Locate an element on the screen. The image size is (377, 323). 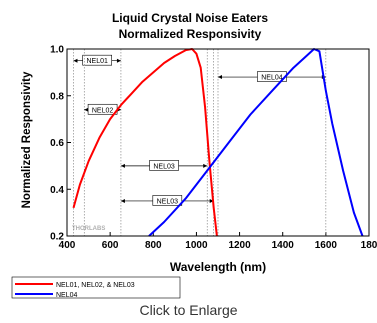
legend-box is located at coordinates (96, 287).